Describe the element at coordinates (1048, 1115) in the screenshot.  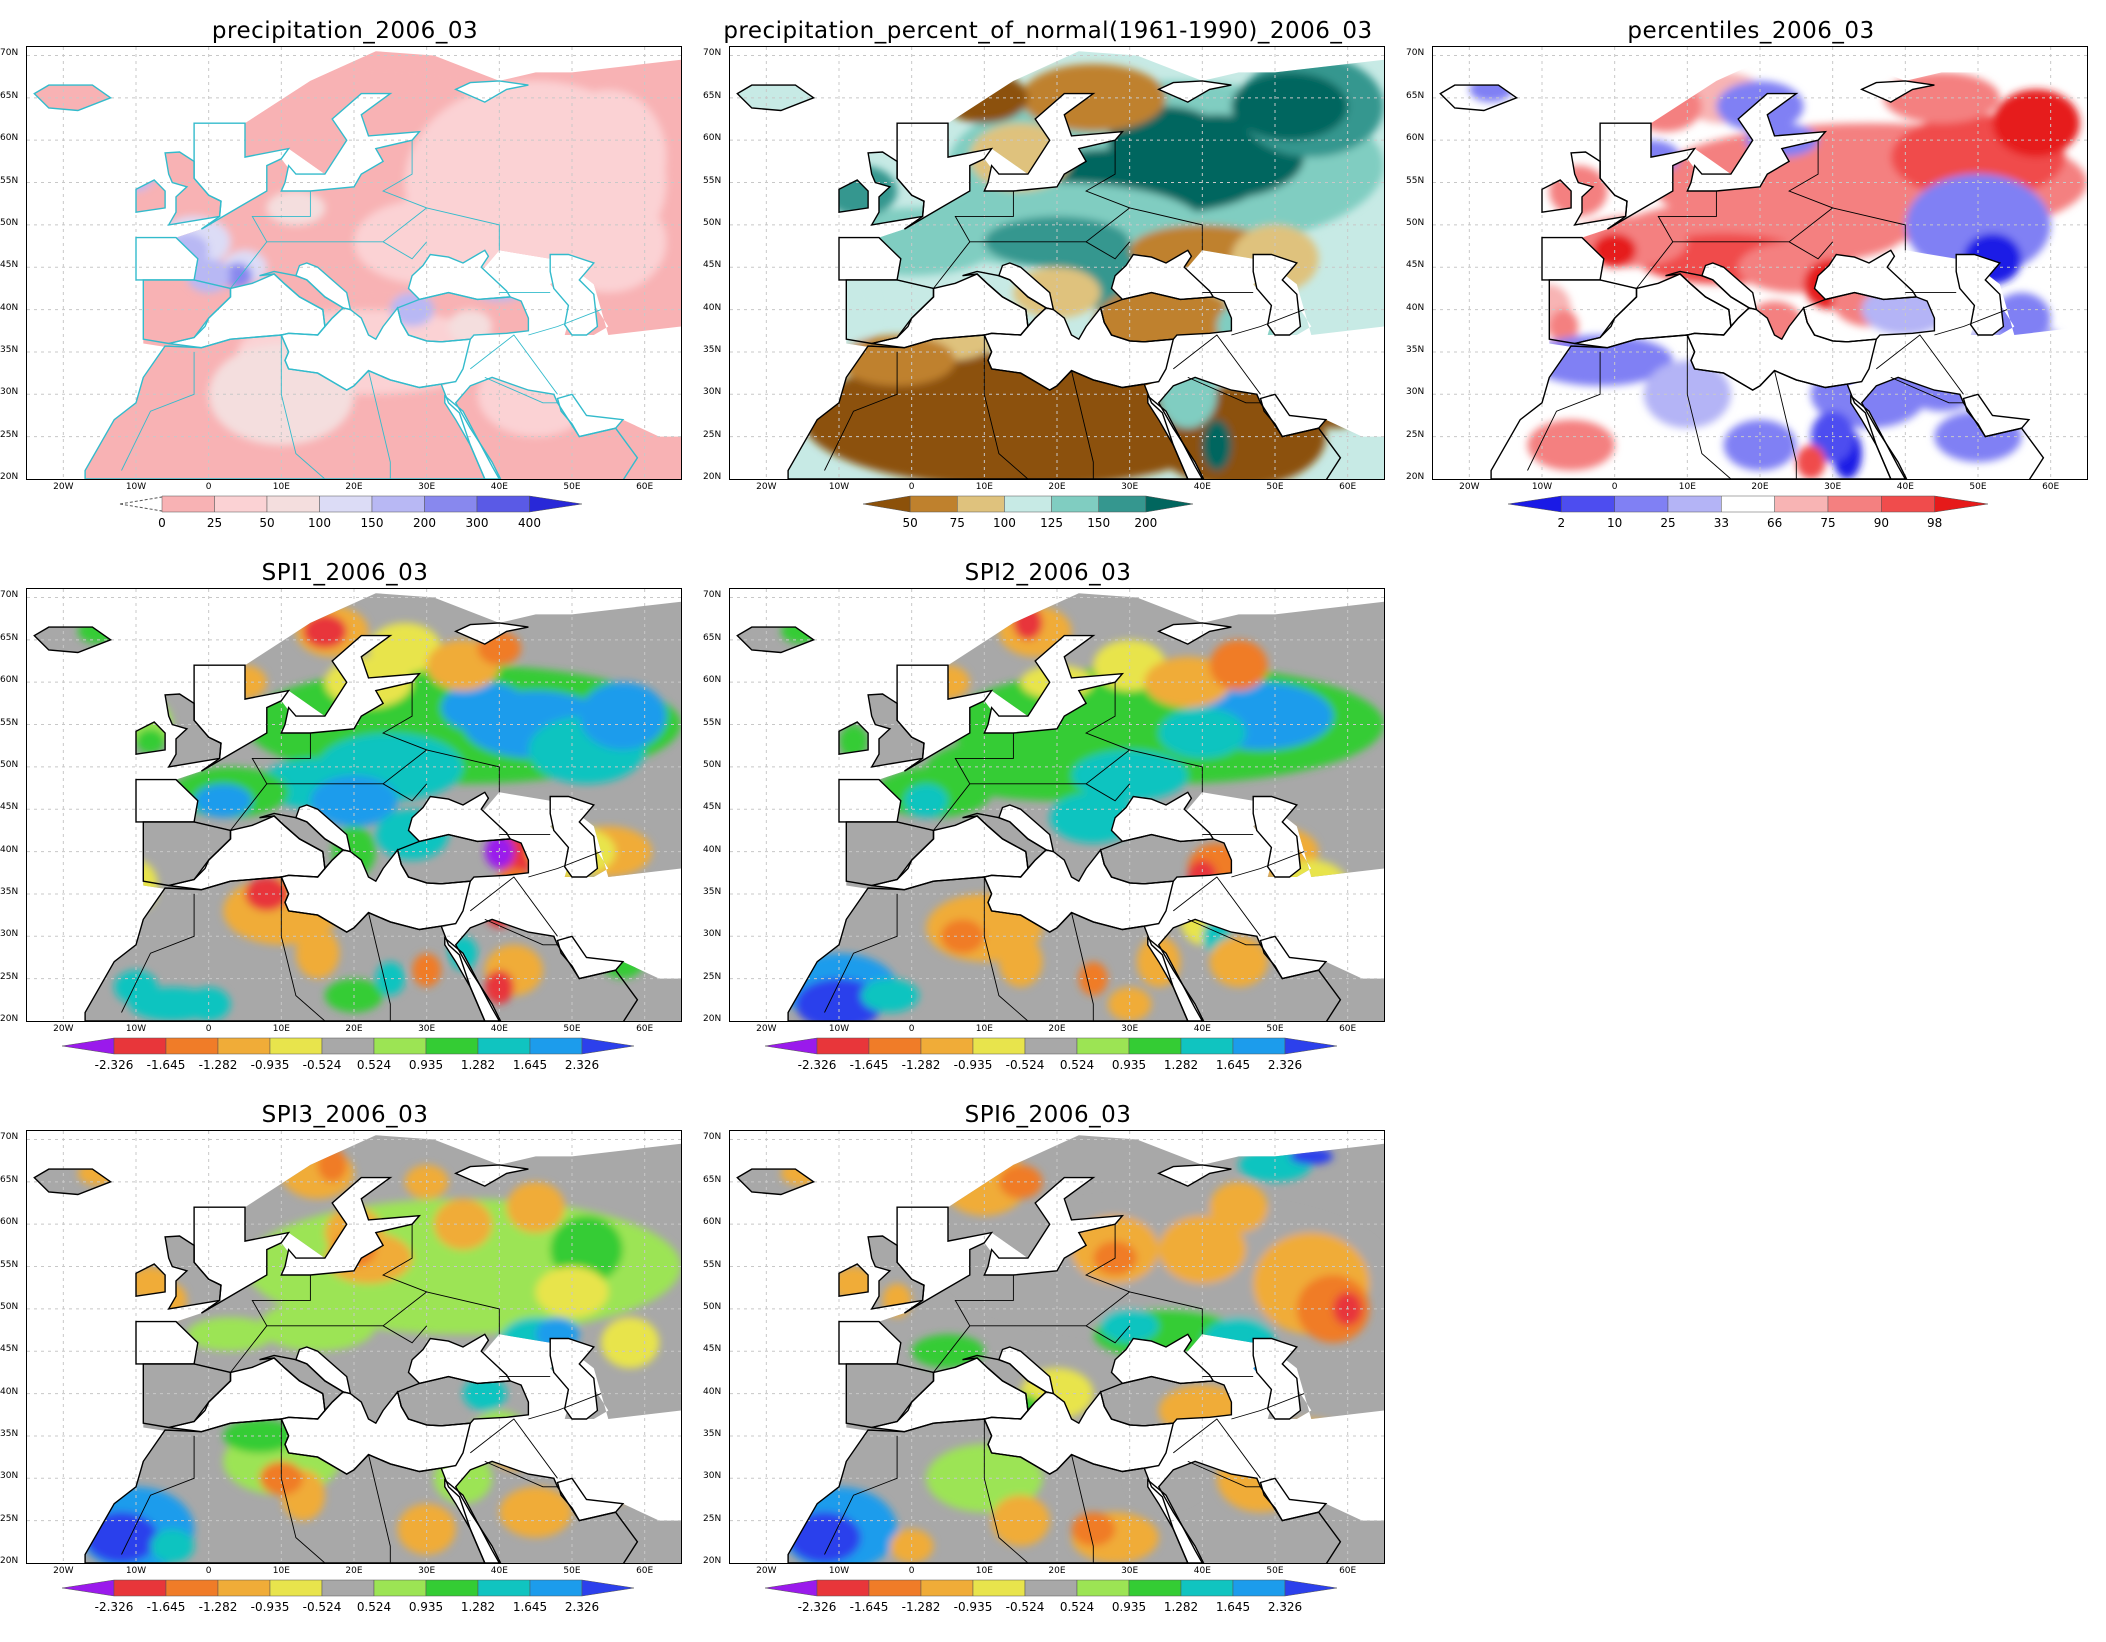
I see `panel-title: SPI6_2006_03` at that location.